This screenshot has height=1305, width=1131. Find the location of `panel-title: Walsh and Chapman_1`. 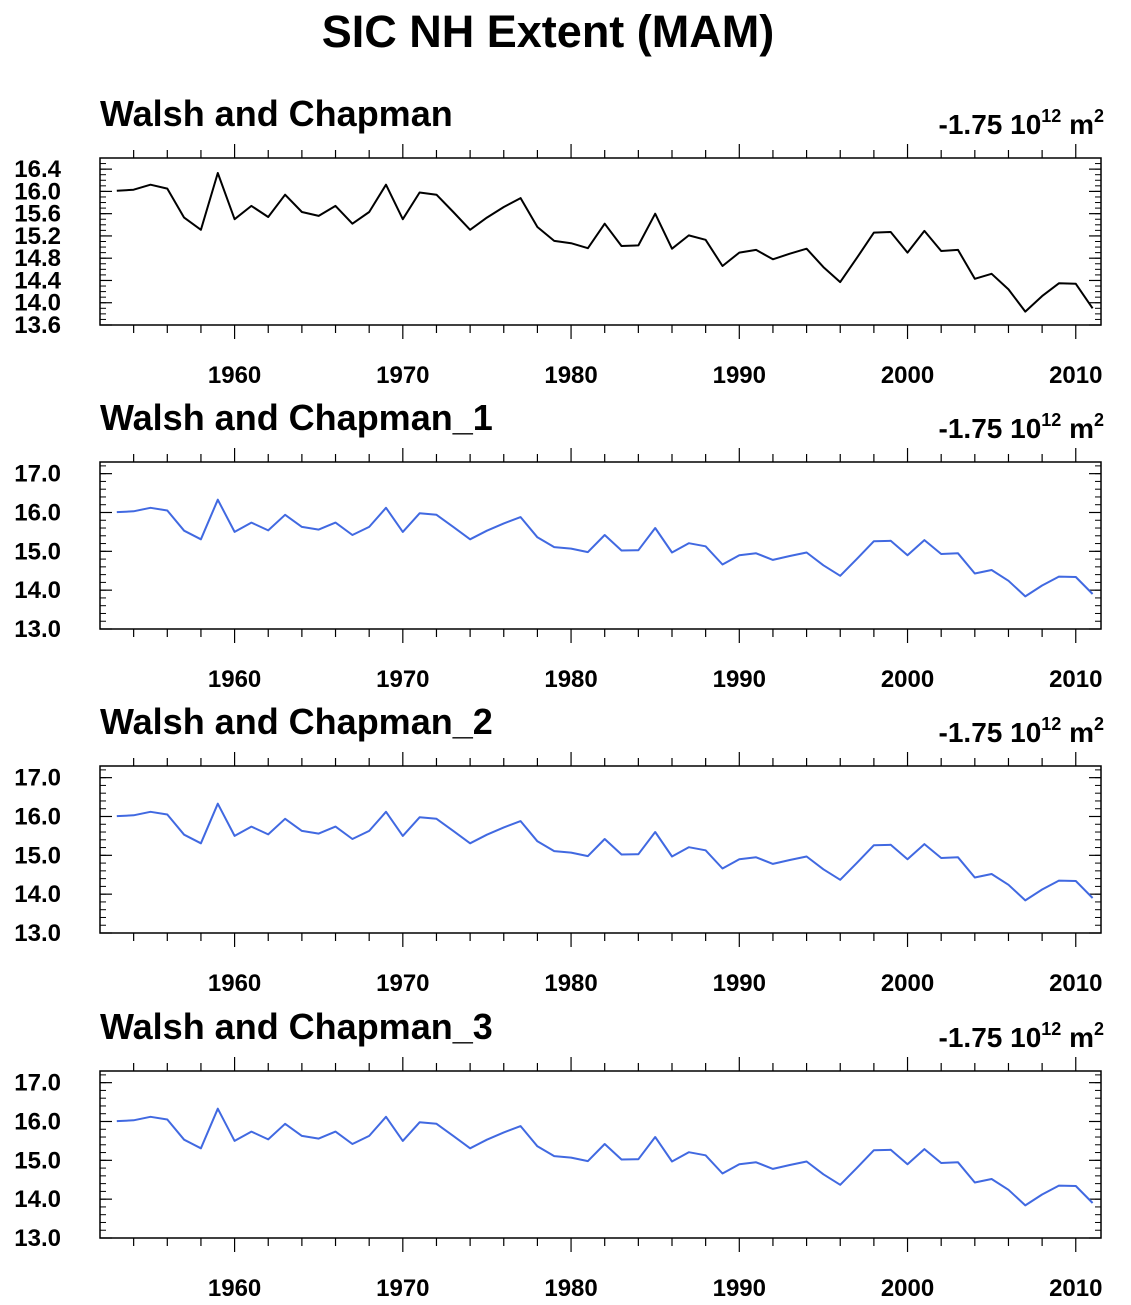

panel-title: Walsh and Chapman_1 is located at coordinates (296, 417).